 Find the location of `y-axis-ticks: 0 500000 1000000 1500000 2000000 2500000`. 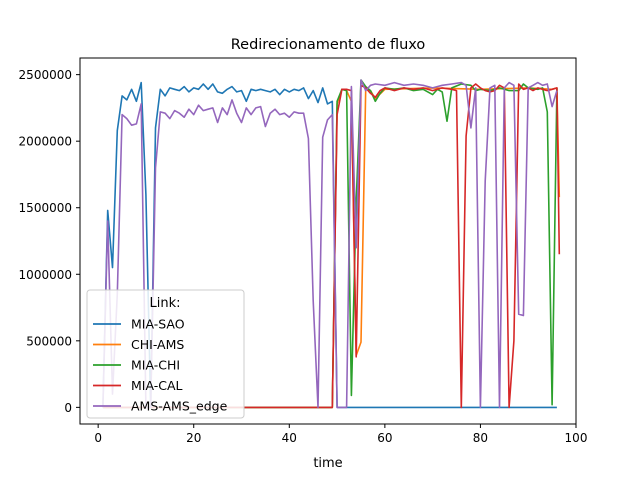

y-axis-ticks: 0 500000 1000000 1500000 2000000 2500000 is located at coordinates (49, 241).